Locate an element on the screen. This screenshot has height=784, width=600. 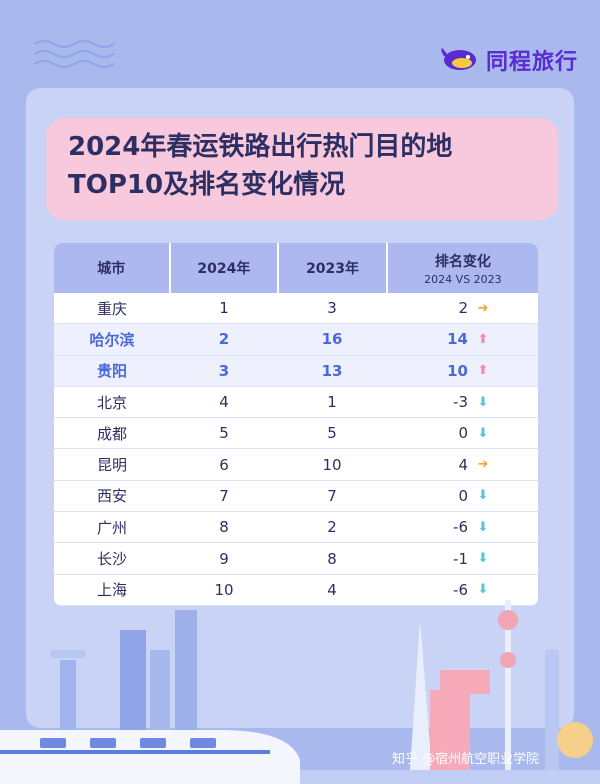
cell-city: 贵阳 is located at coordinates (111, 371).